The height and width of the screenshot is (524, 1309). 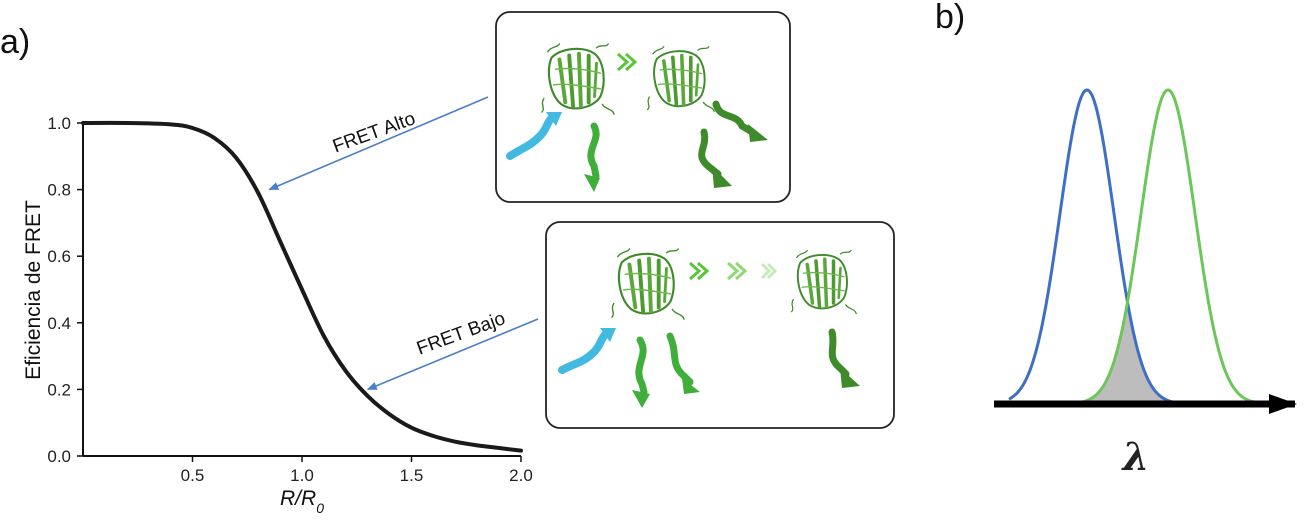 I want to click on y-tick-label: 0.8, so click(x=59, y=190).